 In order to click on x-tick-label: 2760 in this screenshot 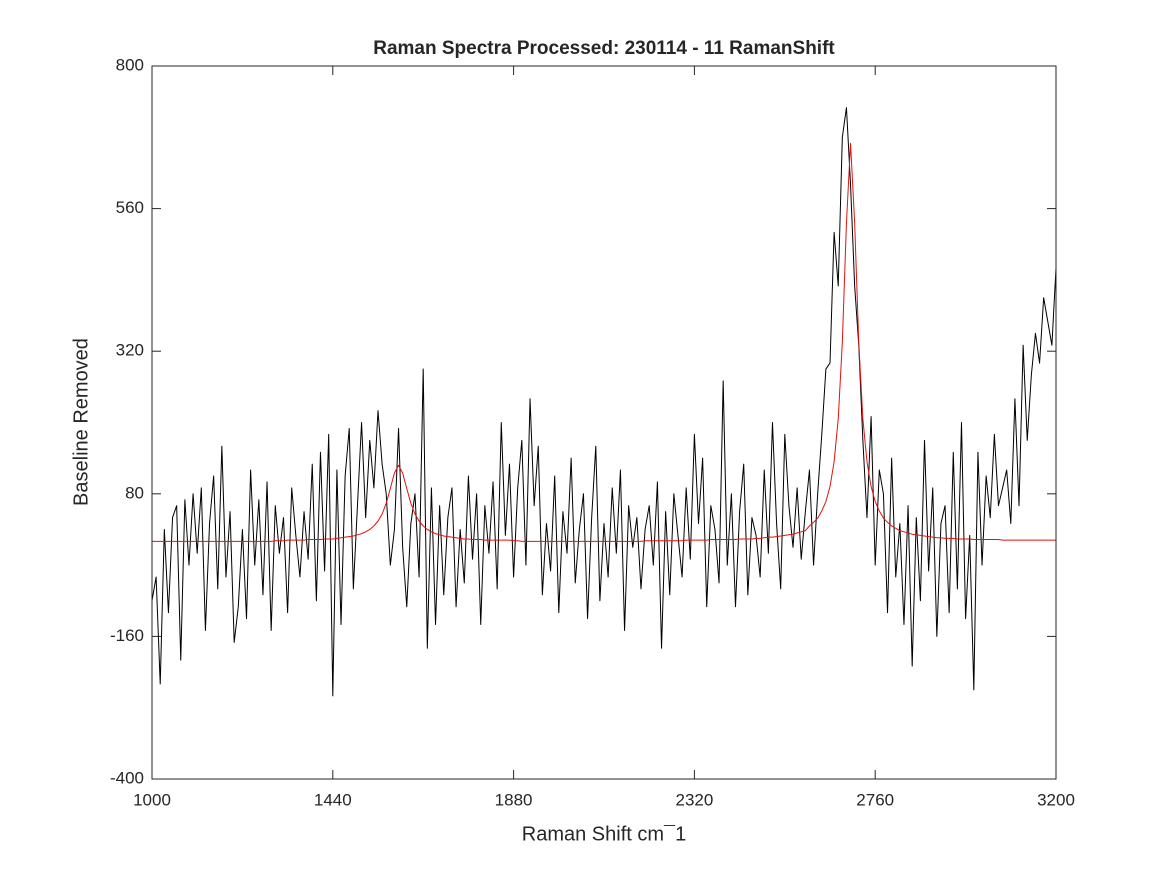, I will do `click(875, 799)`.